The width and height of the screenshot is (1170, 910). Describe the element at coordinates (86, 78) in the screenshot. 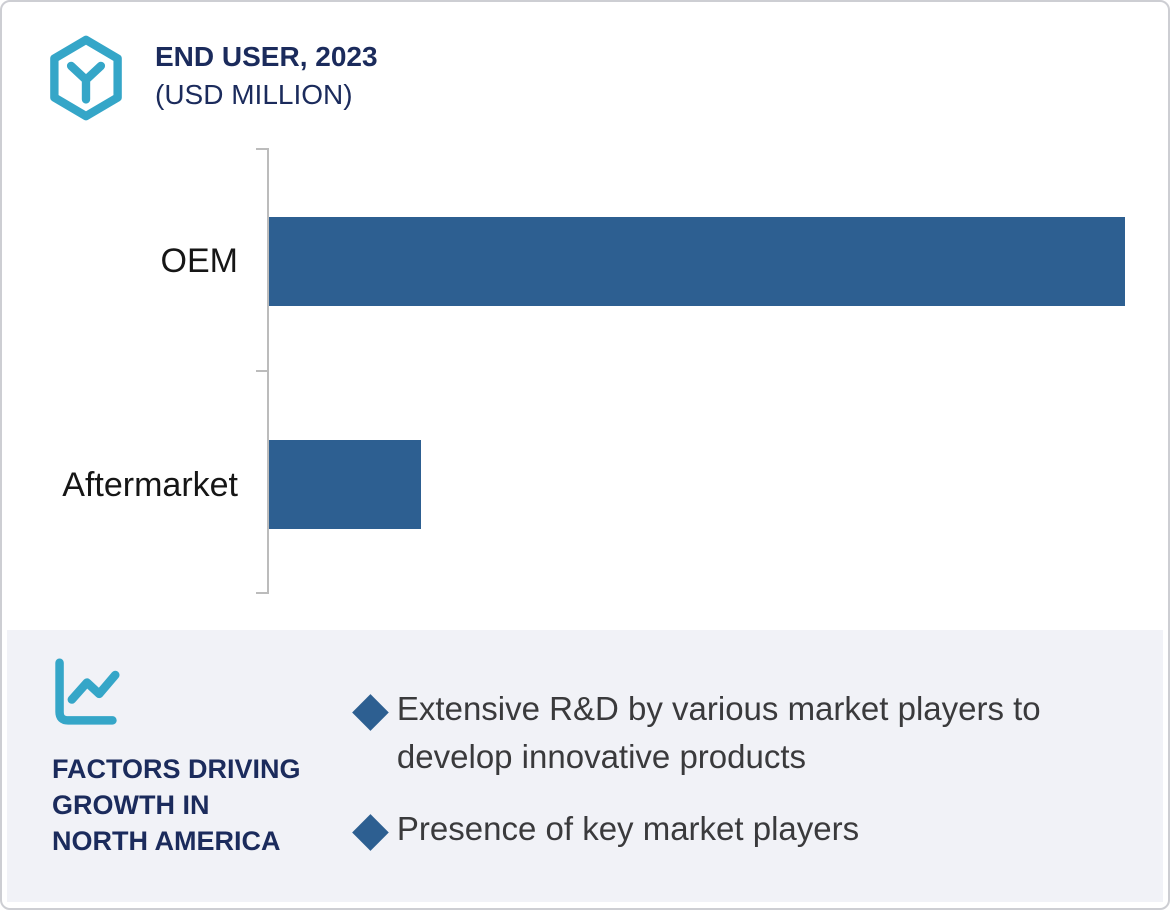

I see `hexagon-y-icon` at that location.